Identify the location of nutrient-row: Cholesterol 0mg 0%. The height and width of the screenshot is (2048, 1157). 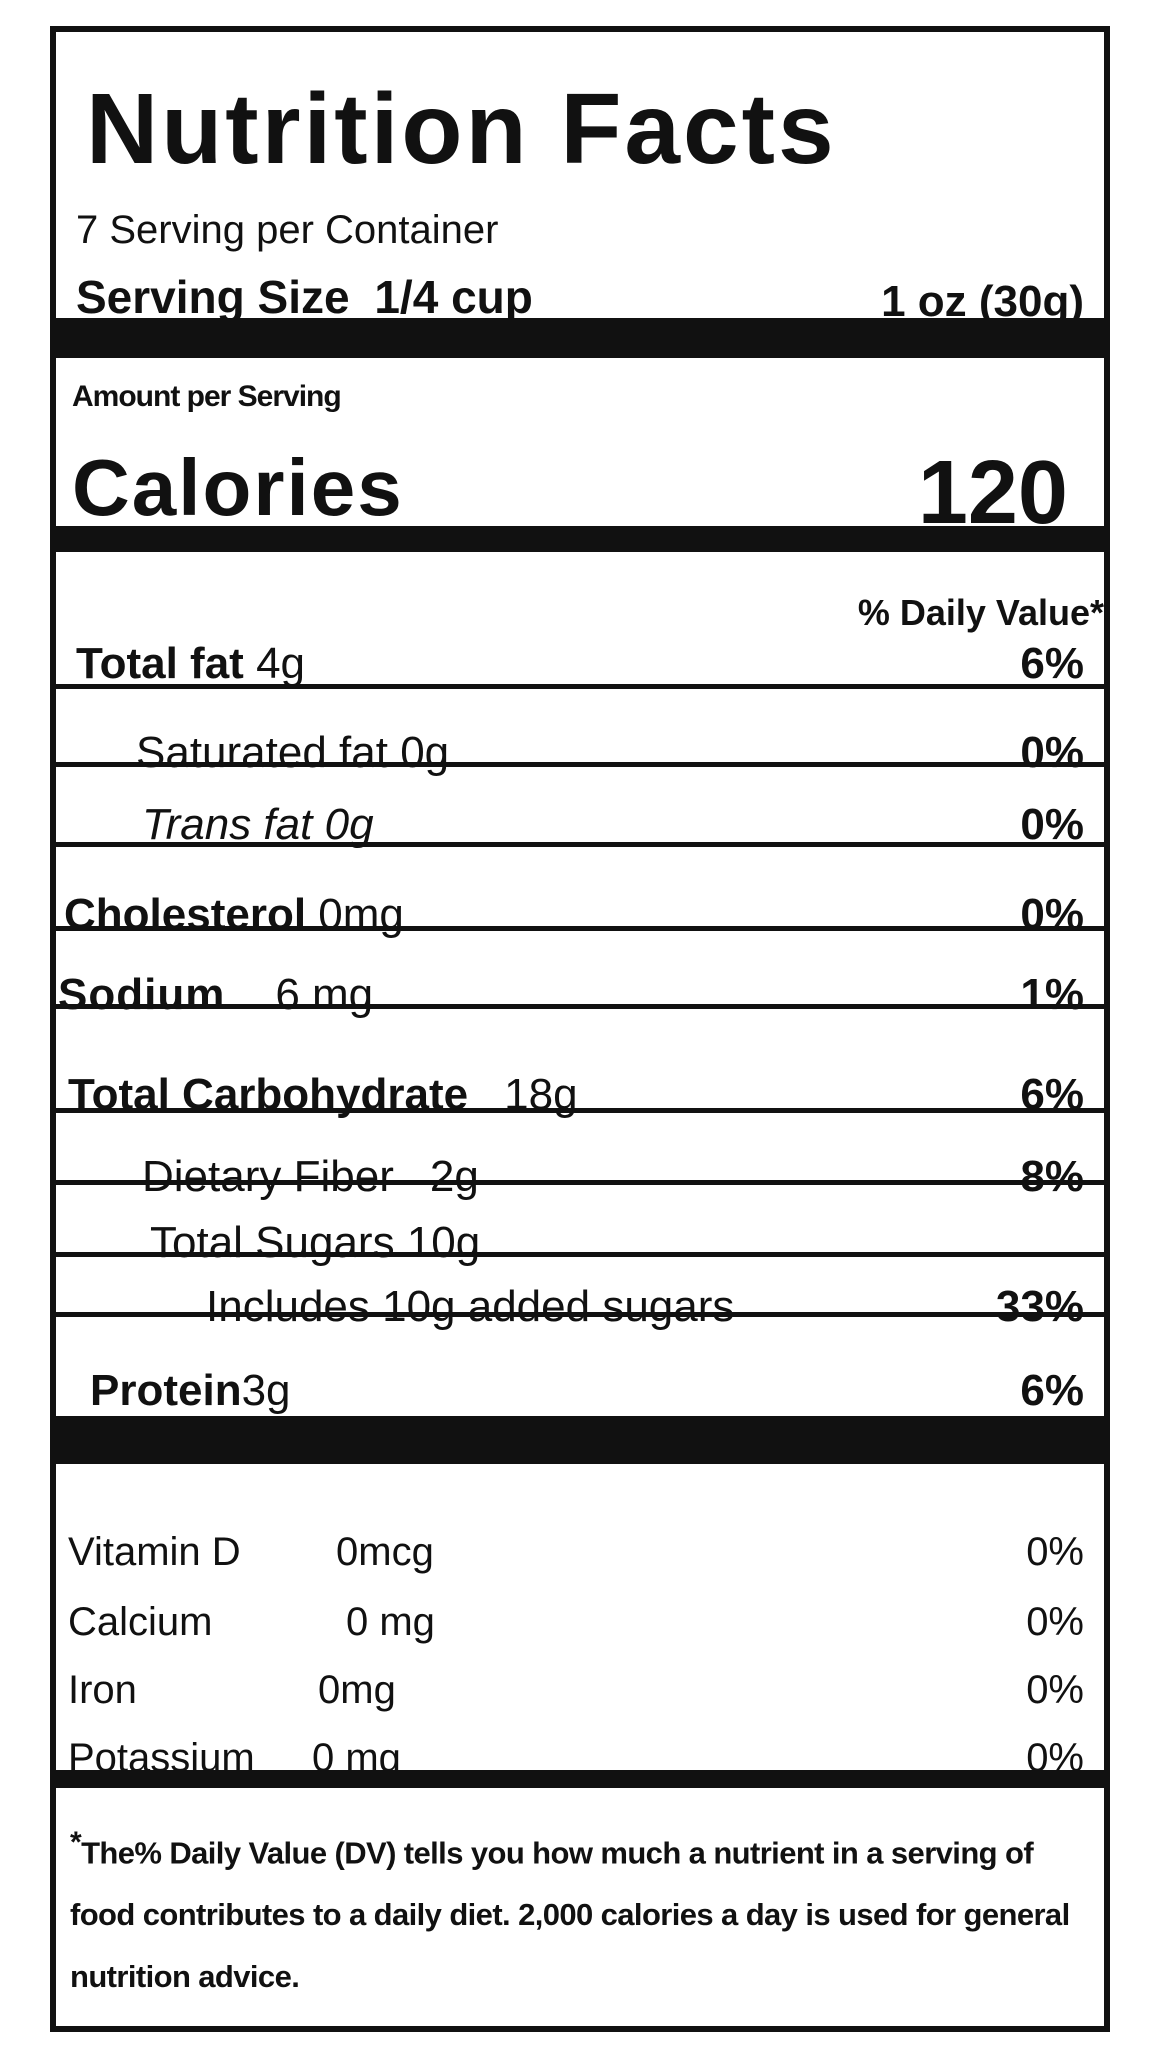
(570, 915).